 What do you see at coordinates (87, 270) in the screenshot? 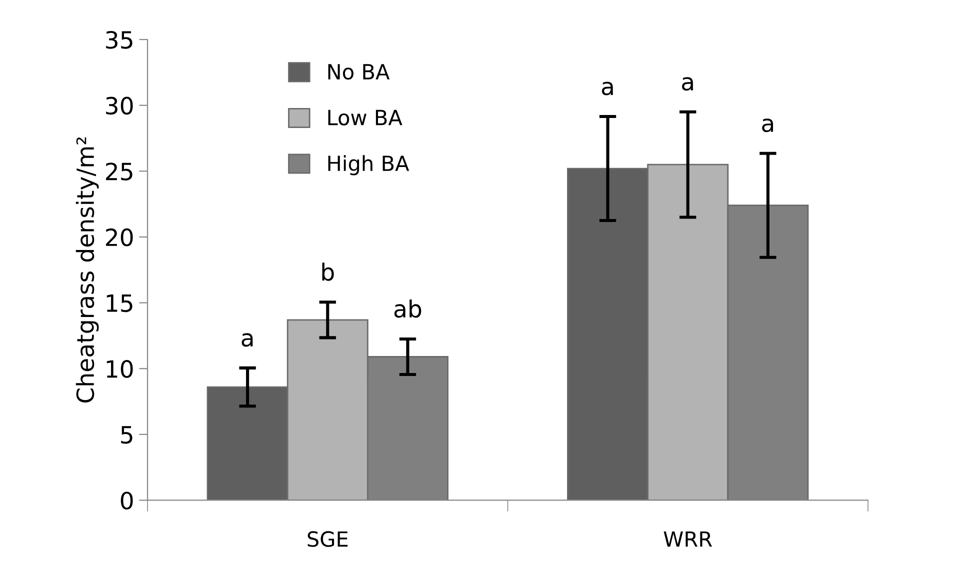
I see `y-axis-title: Cheatgrass density/m²` at bounding box center [87, 270].